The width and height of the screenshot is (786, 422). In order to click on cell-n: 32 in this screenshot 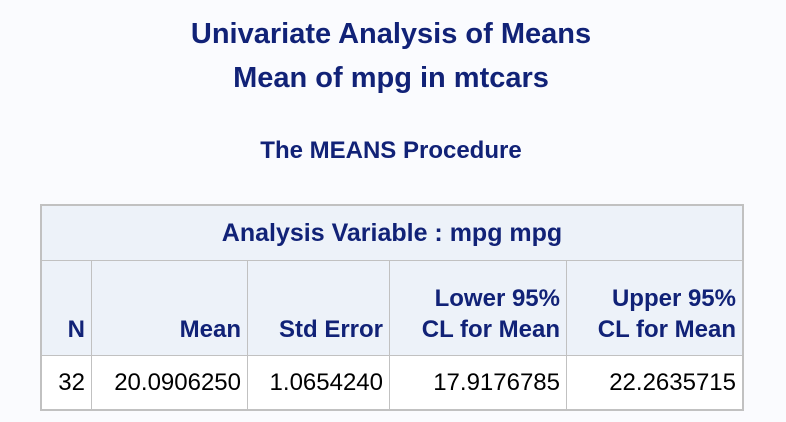, I will do `click(66, 383)`.